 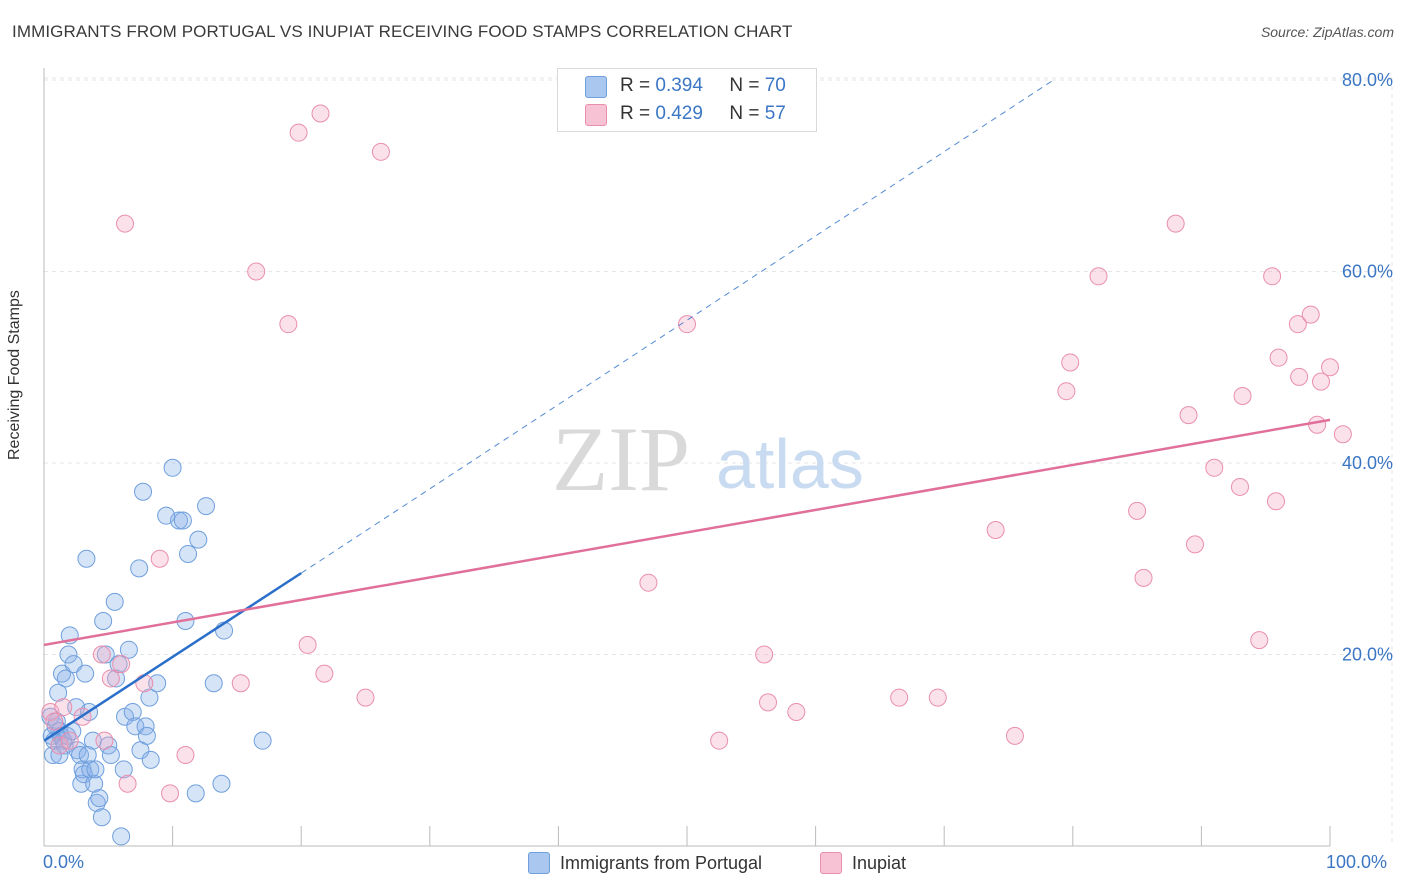 What do you see at coordinates (1367, 463) in the screenshot?
I see `y-tick-label: 40.0%` at bounding box center [1367, 463].